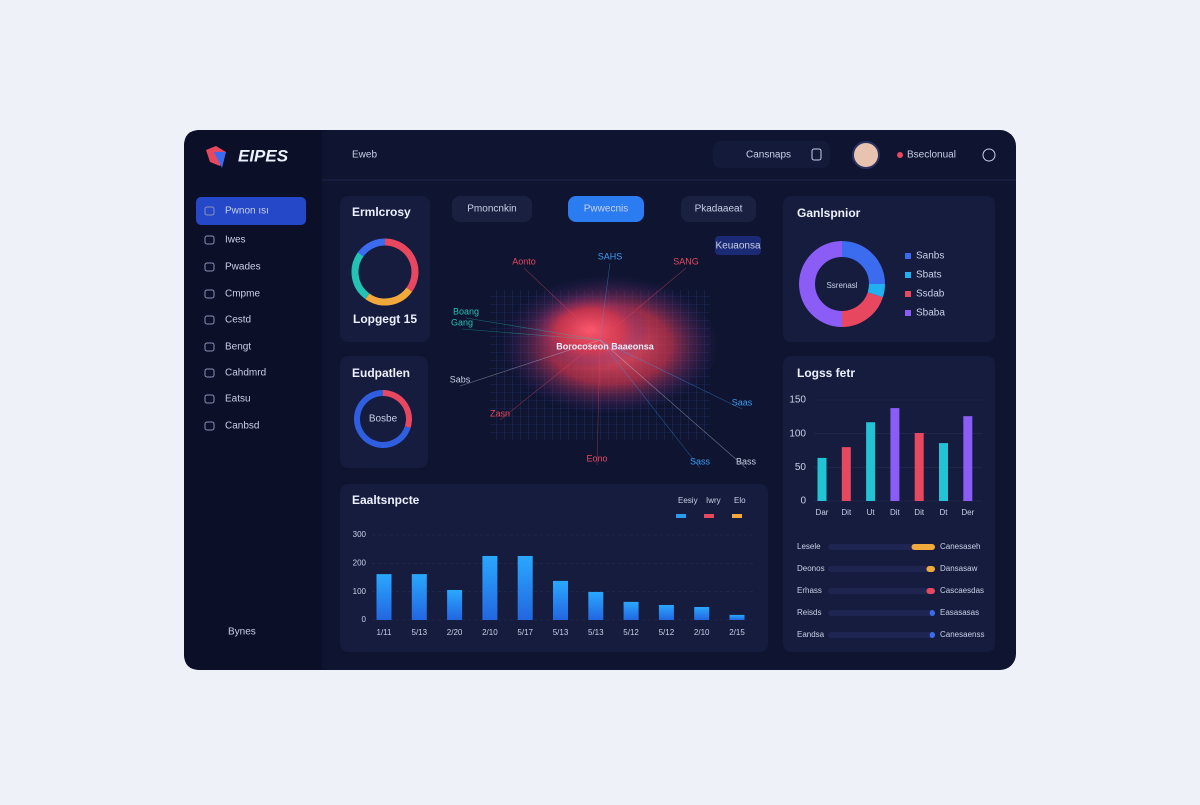 This screenshot has width=1200, height=805. I want to click on x-tick-label: 1/11, so click(385, 632).